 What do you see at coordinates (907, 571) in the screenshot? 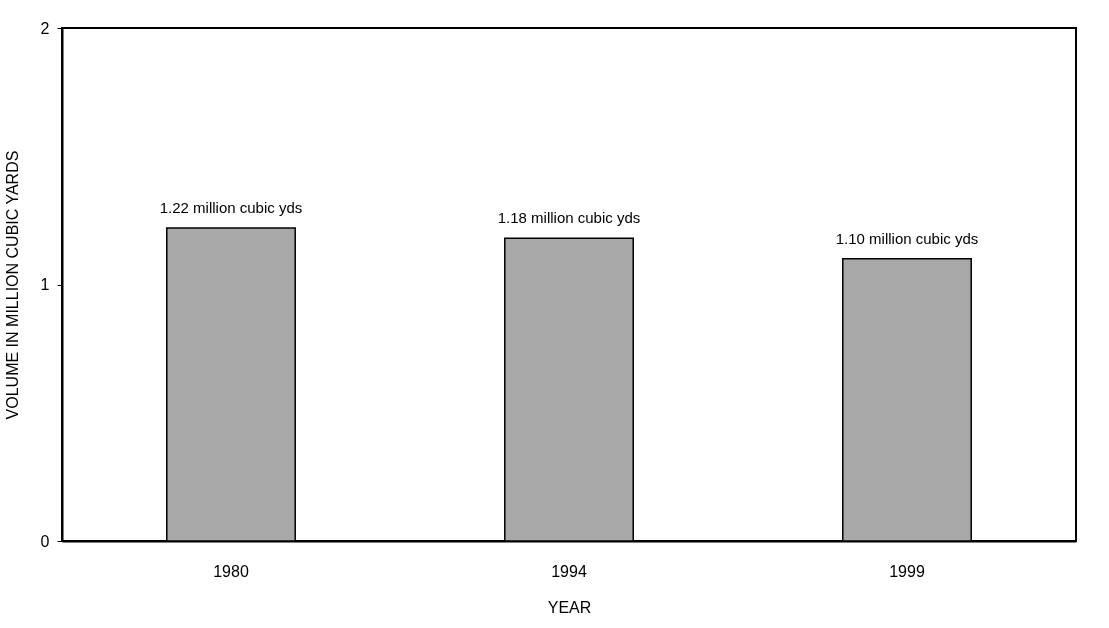
I see `x-tick-label: 1999` at bounding box center [907, 571].